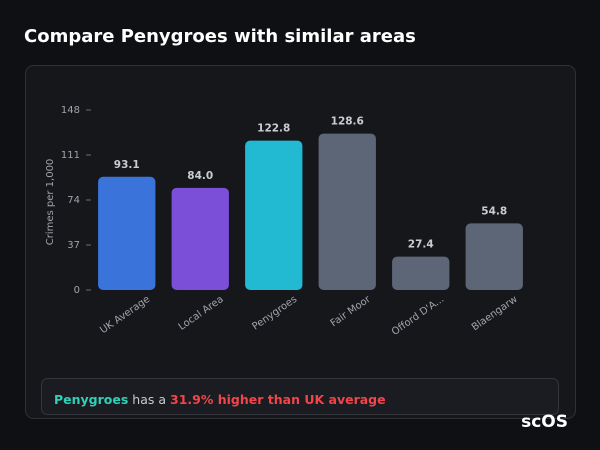 The image size is (600, 450). Describe the element at coordinates (91, 399) in the screenshot. I see `summary-place: Penygroes` at that location.